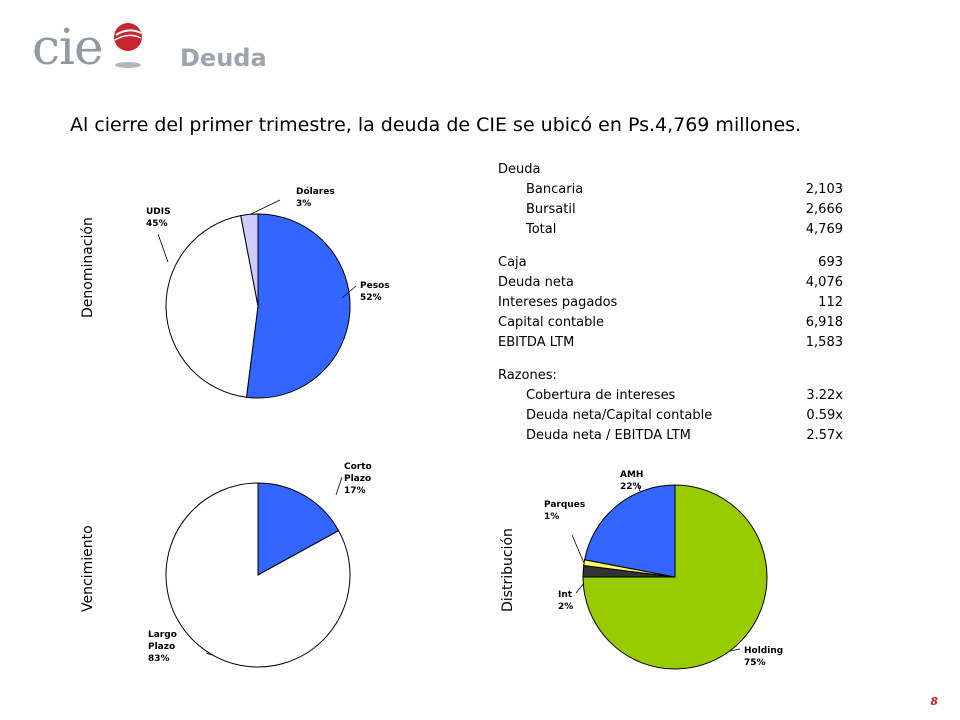 This screenshot has width=960, height=720. I want to click on table-heading-row: Deuda, so click(670, 170).